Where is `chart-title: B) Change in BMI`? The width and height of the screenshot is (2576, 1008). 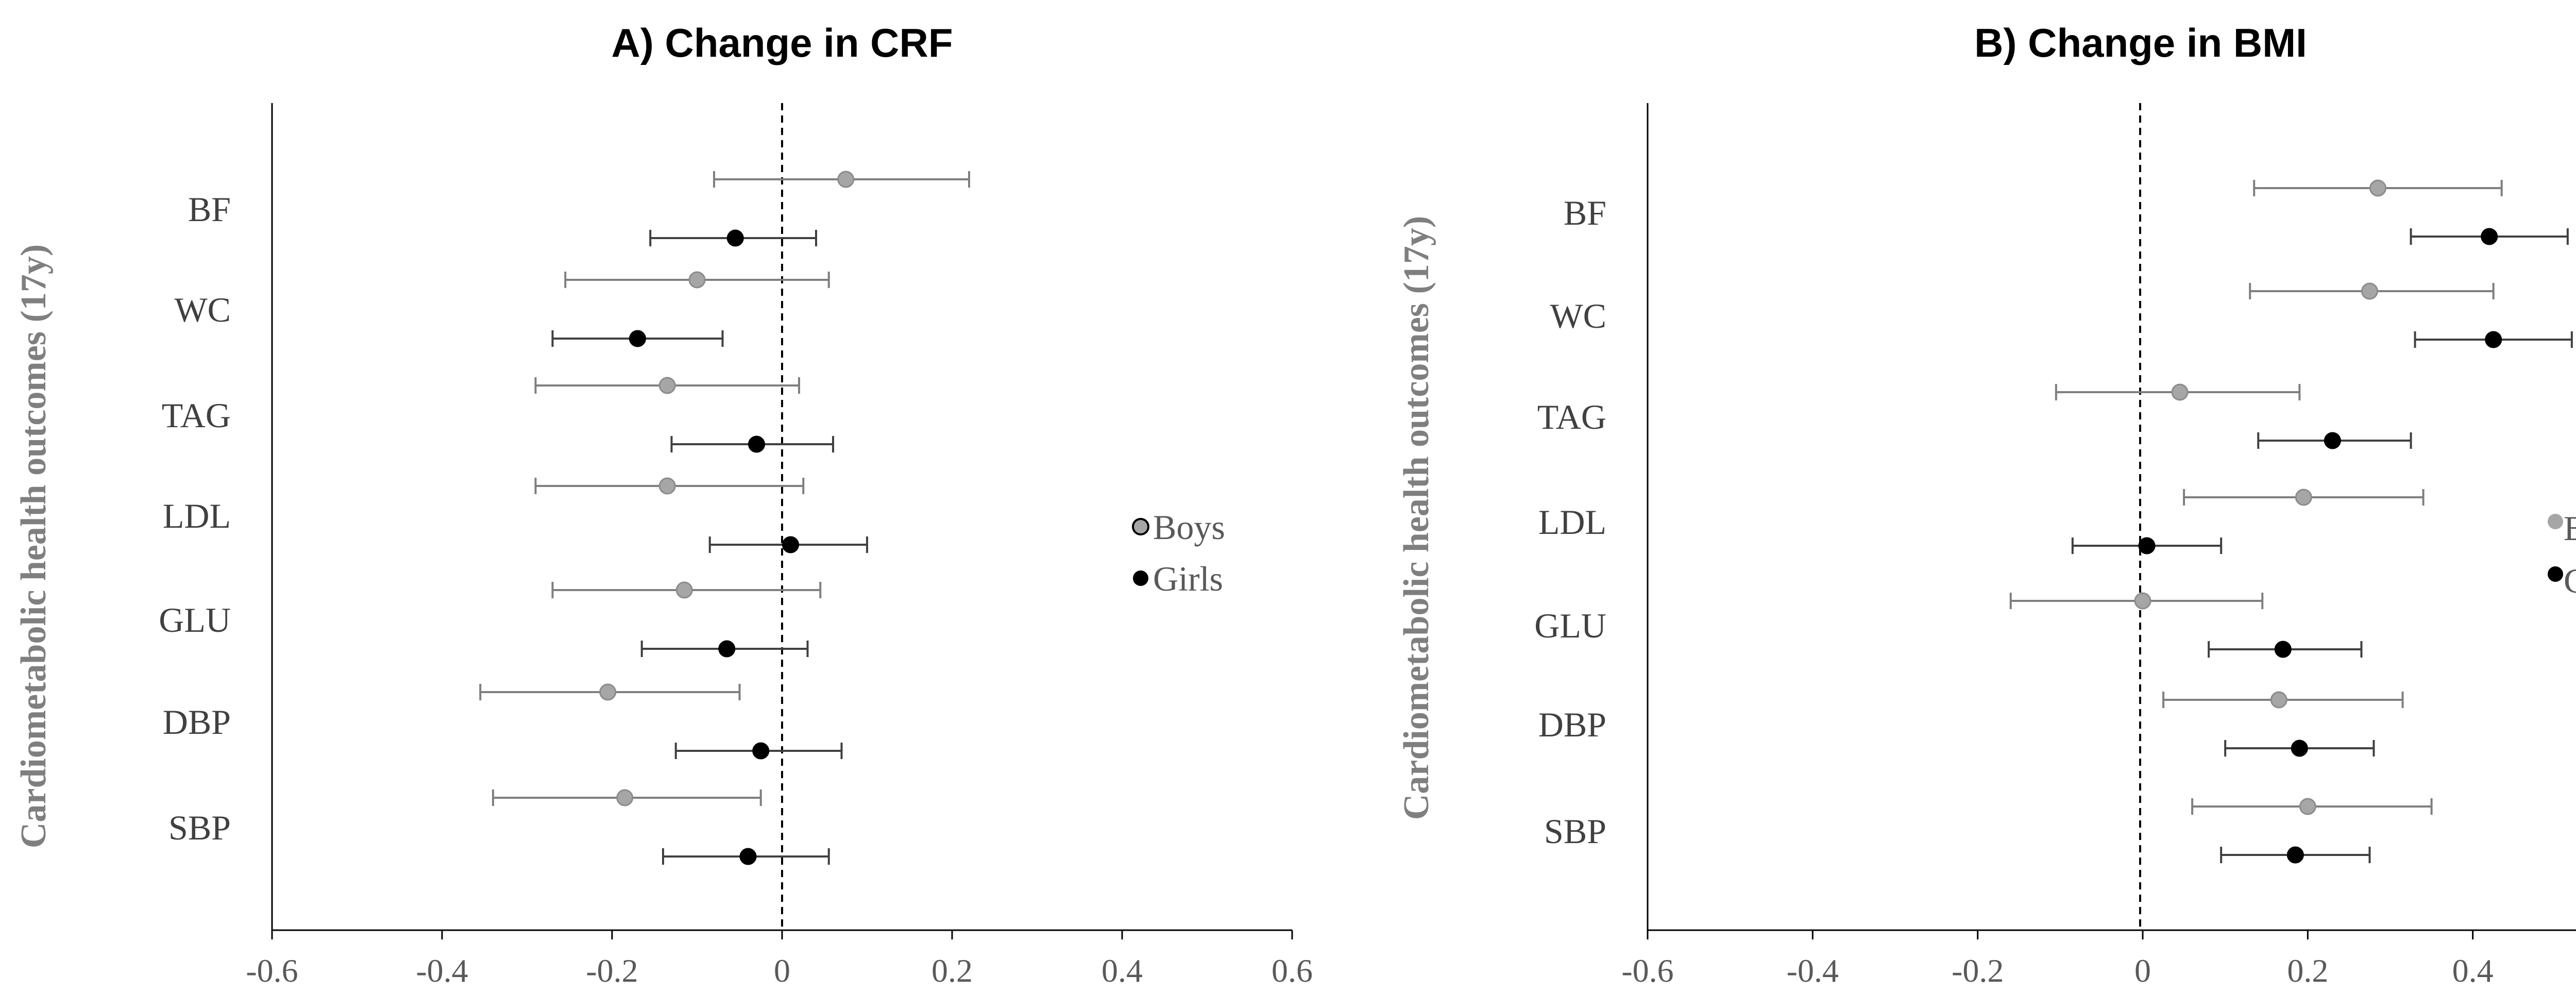 chart-title: B) Change in BMI is located at coordinates (2140, 42).